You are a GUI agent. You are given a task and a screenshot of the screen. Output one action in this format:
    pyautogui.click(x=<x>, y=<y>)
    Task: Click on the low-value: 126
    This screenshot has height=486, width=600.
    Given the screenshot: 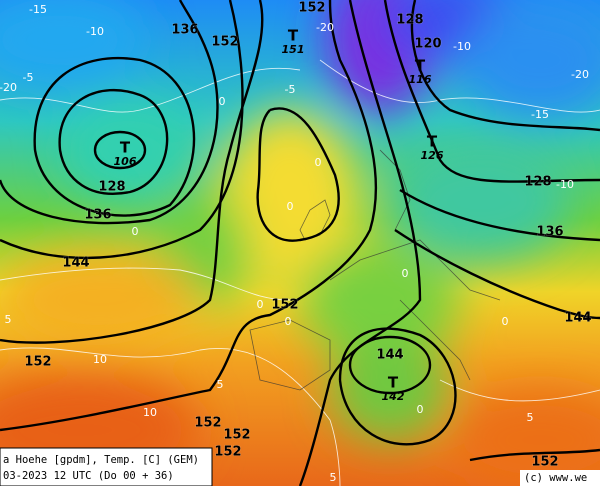 What is the action you would take?
    pyautogui.click(x=432, y=155)
    